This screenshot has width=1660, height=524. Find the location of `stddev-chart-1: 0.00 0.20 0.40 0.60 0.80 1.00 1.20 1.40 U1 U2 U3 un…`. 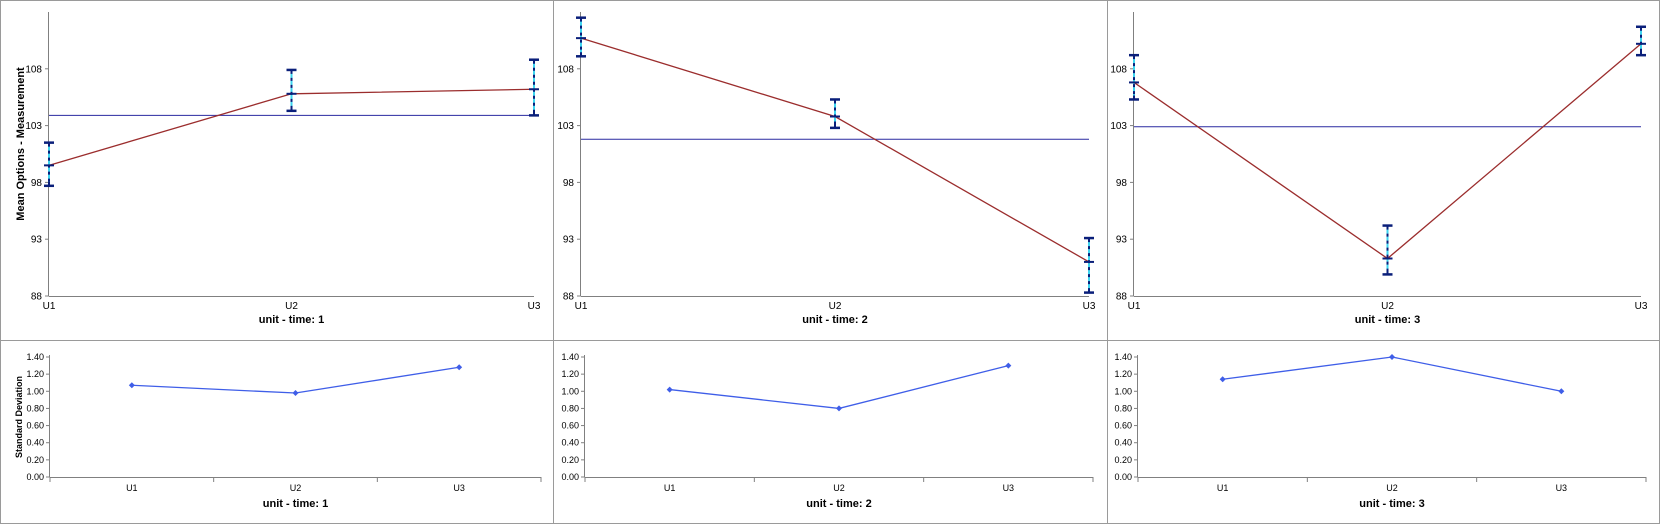

stddev-chart-1: 0.00 0.20 0.40 0.60 0.80 1.00 1.20 1.40 U1 U2 U3 un… is located at coordinates (278, 431).